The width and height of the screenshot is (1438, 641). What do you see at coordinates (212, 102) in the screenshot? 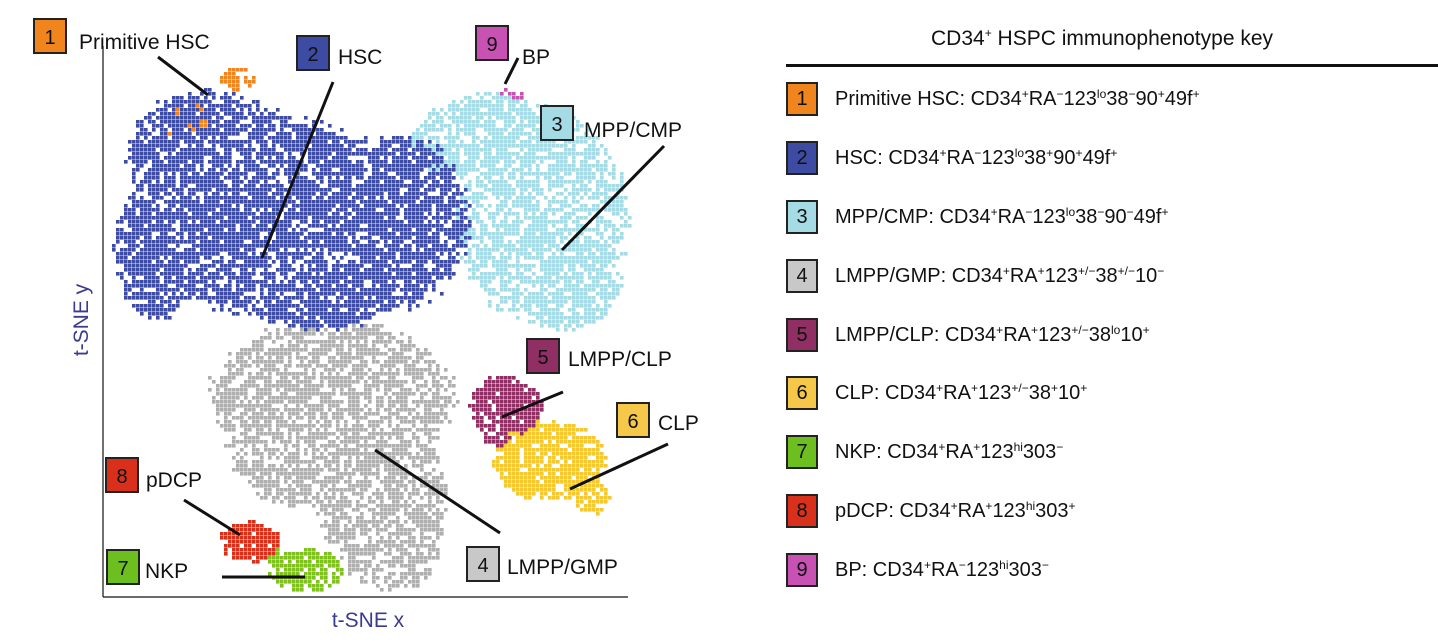
I see `cluster-1-points` at bounding box center [212, 102].